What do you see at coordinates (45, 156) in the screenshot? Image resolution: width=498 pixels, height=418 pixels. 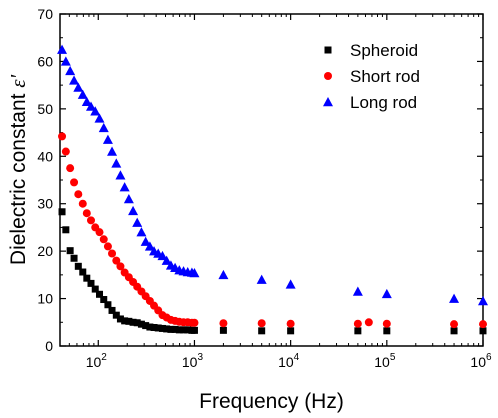 I see `y-tick-label: 40` at bounding box center [45, 156].